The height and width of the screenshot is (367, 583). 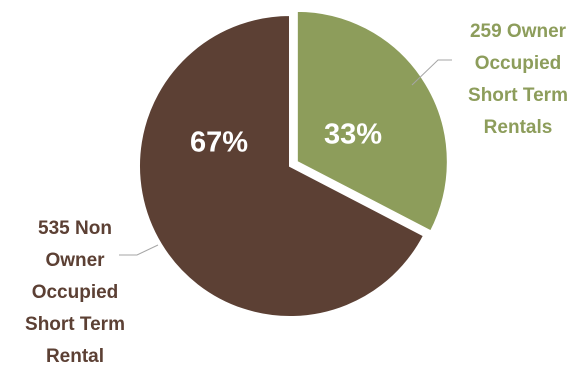 What do you see at coordinates (75, 228) in the screenshot?
I see `slice-label-line: 535 Non` at bounding box center [75, 228].